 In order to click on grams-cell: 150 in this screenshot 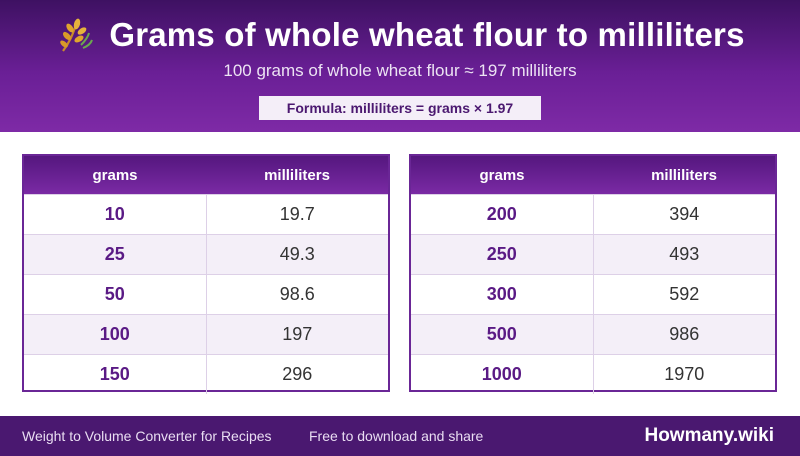, I will do `click(115, 374)`.